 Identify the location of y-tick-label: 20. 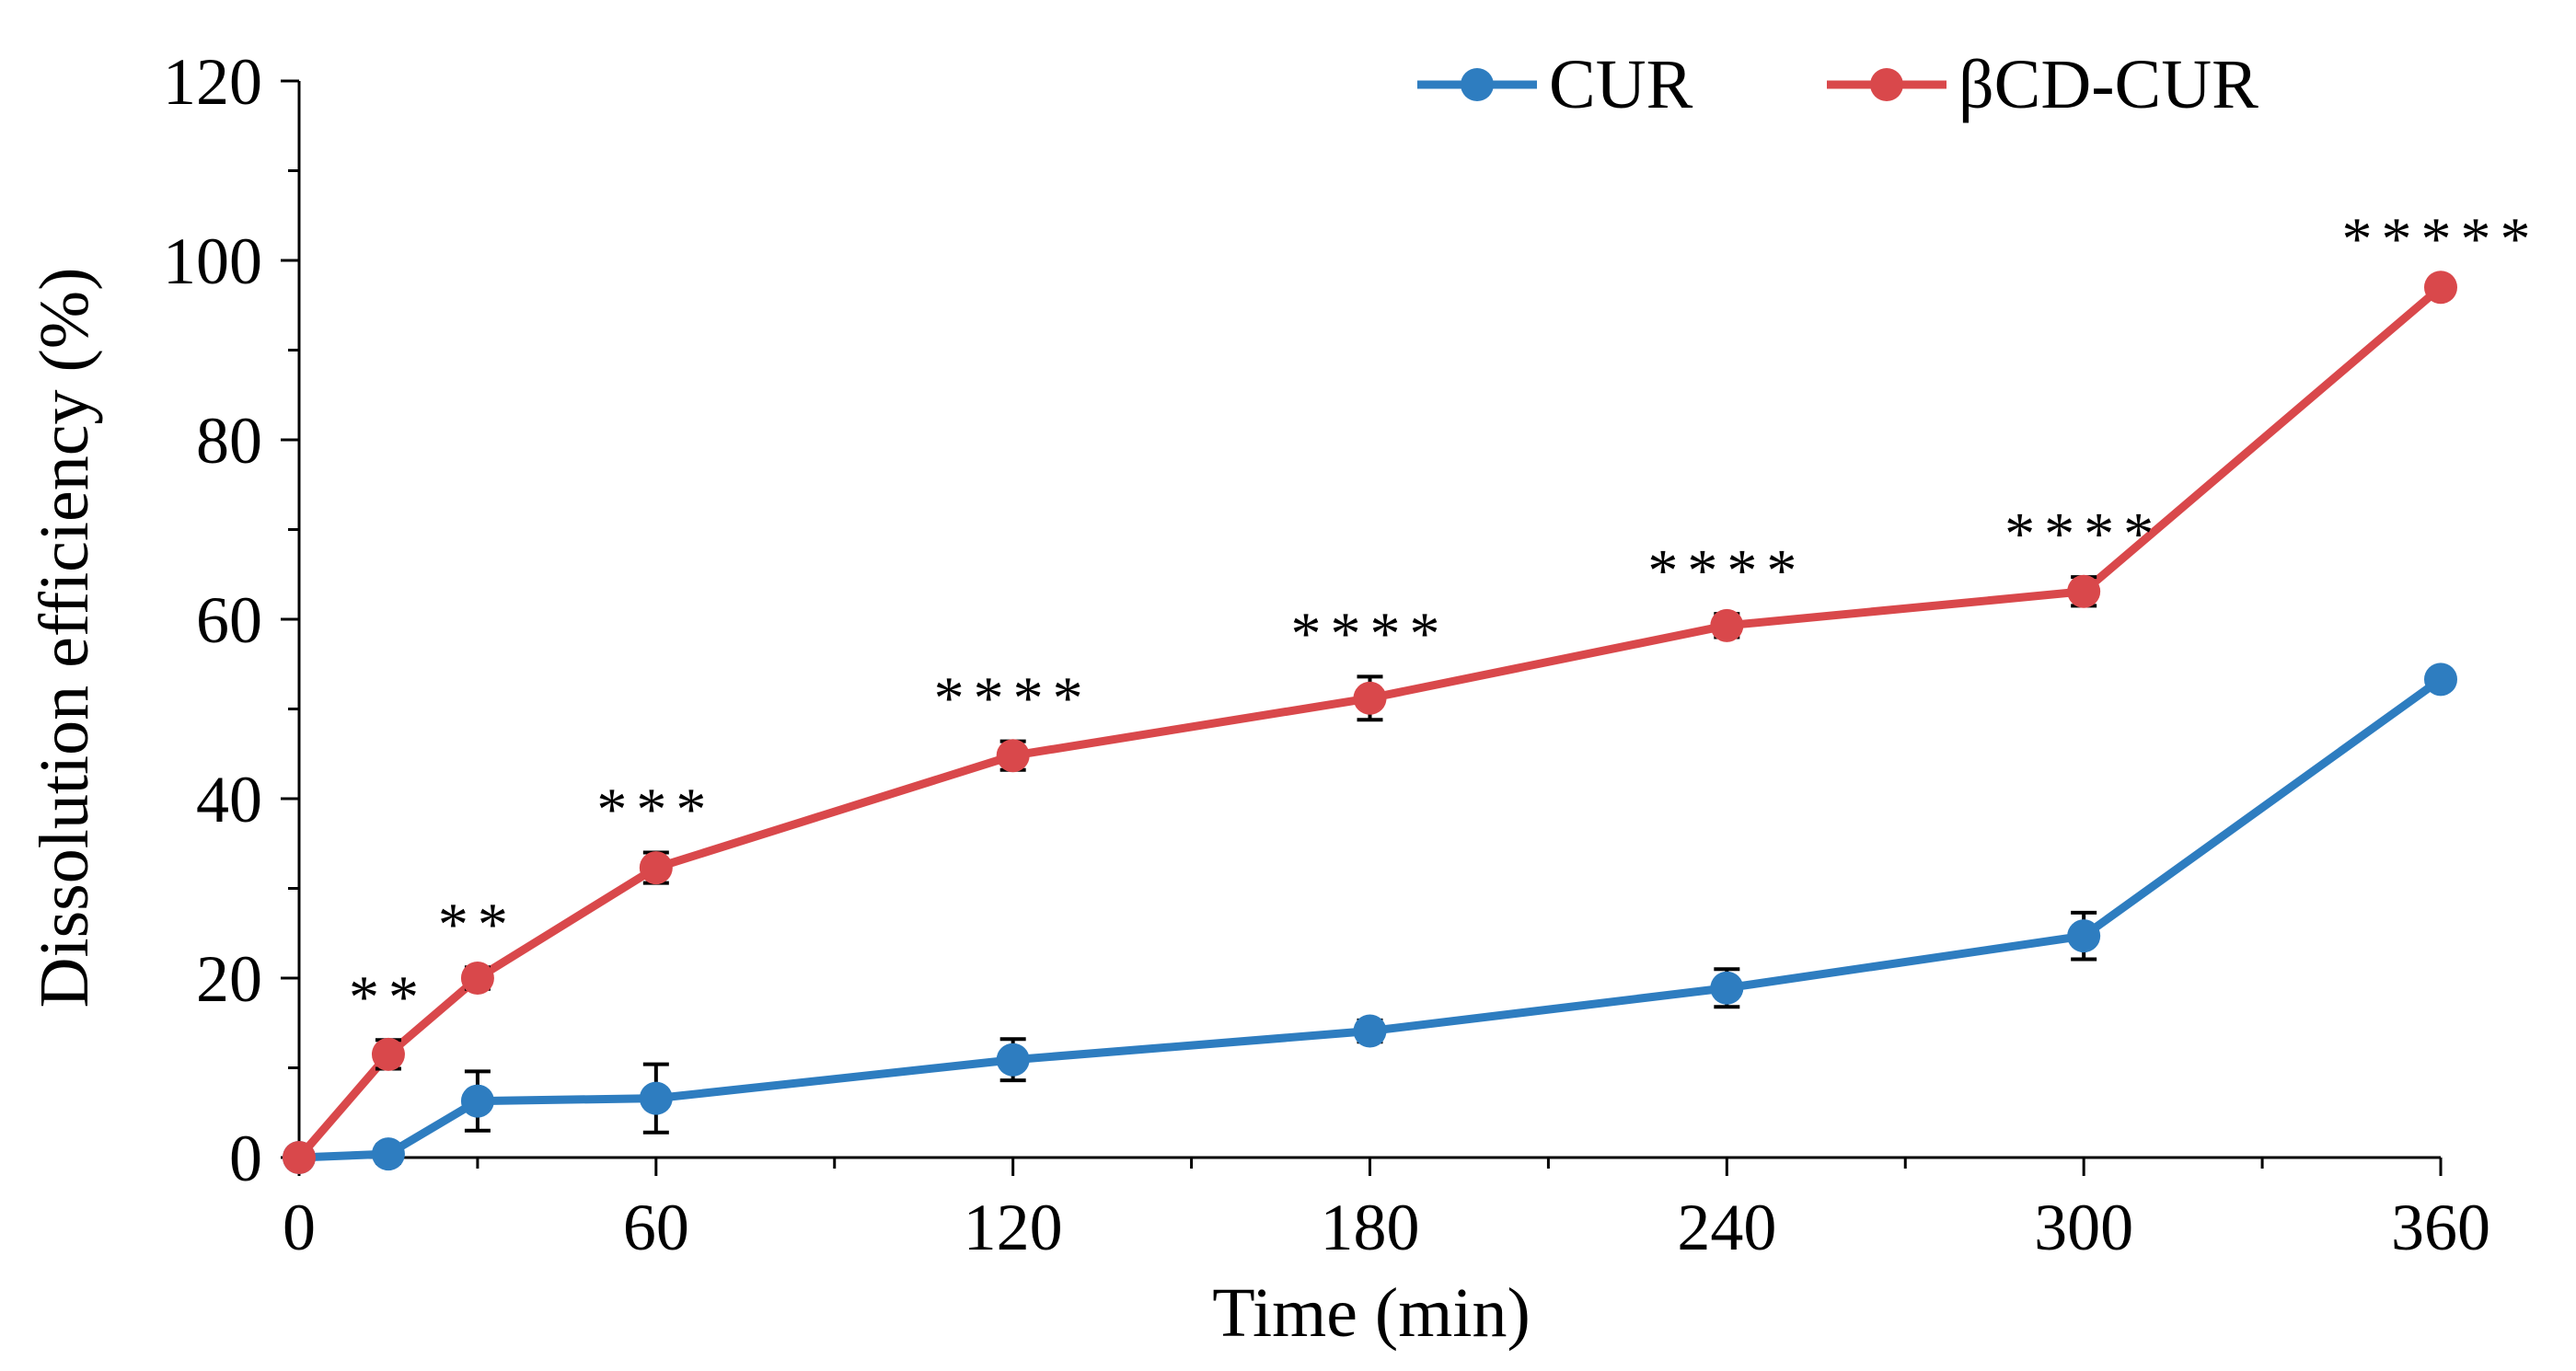
(229, 979).